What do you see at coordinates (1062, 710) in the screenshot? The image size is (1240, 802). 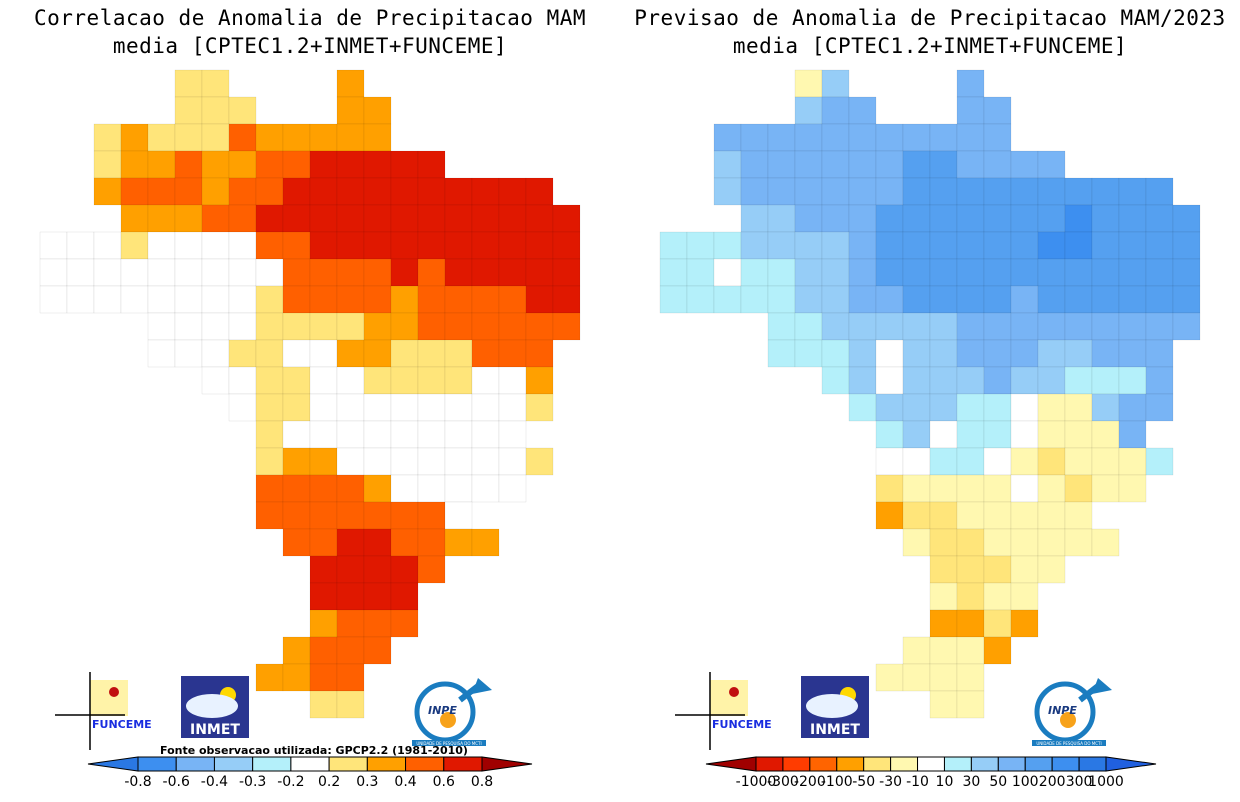 I see `inpe-text: INPE` at bounding box center [1062, 710].